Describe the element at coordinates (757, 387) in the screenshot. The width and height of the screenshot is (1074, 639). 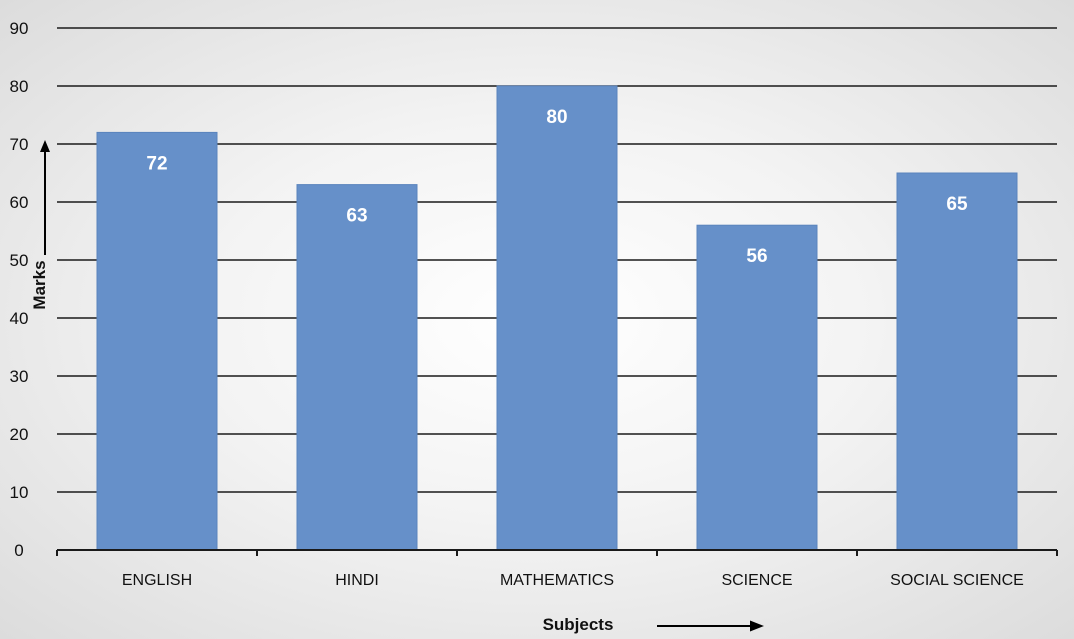
I see `bar-science` at that location.